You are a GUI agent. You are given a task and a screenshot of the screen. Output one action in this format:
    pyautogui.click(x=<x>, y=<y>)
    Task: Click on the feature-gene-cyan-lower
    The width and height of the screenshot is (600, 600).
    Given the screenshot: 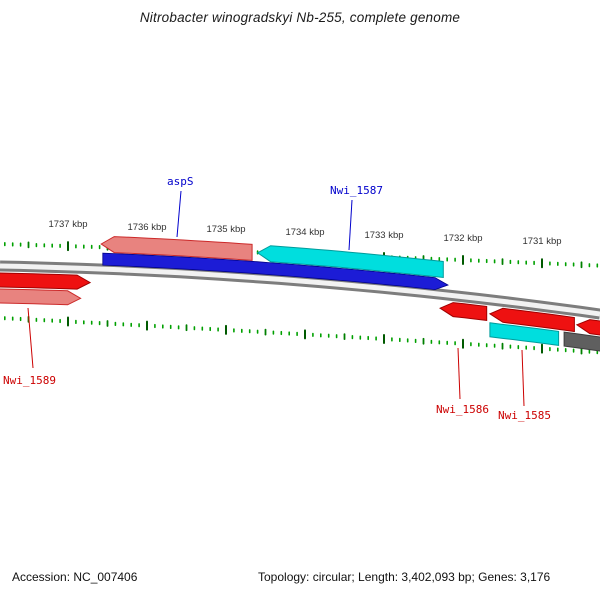 What is the action you would take?
    pyautogui.click(x=524, y=334)
    